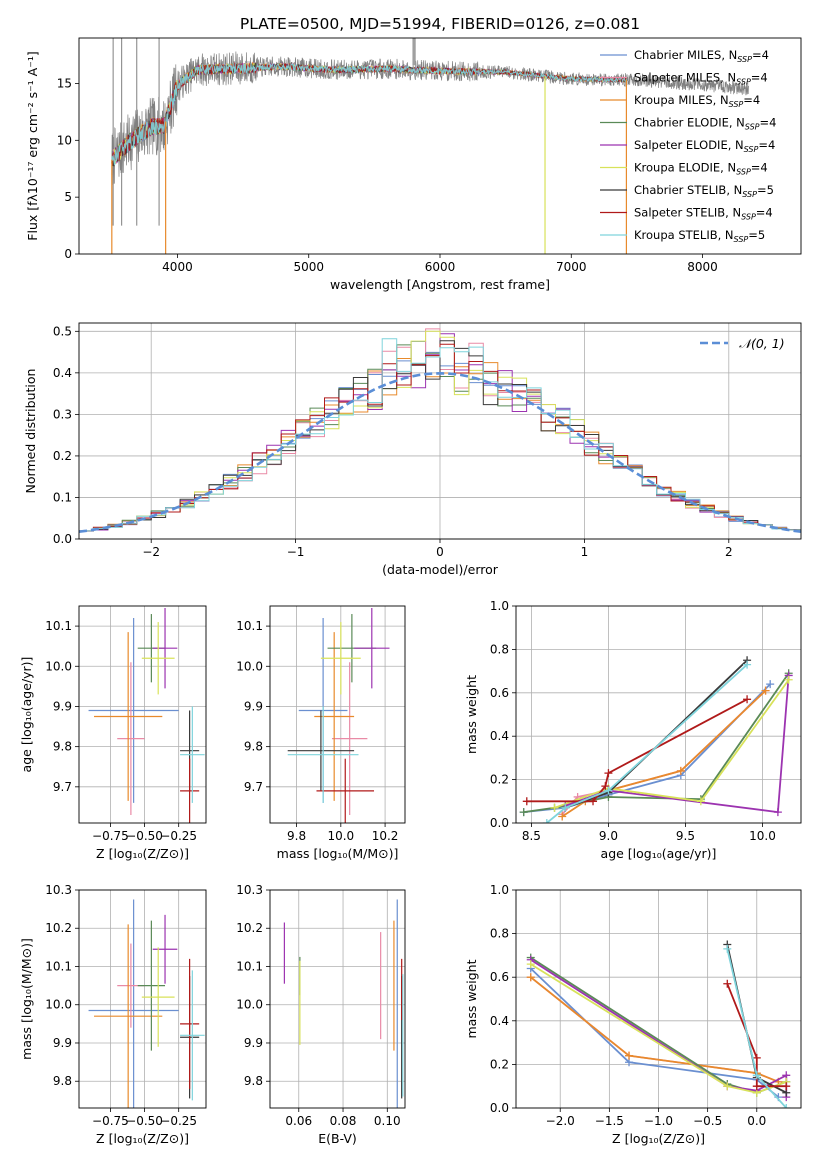 The height and width of the screenshot is (1170, 819). Describe the element at coordinates (142, 853) in the screenshot. I see `age-vs-z-x-axis-label: Z [log₁₀(Z/Z⊙)]` at that location.